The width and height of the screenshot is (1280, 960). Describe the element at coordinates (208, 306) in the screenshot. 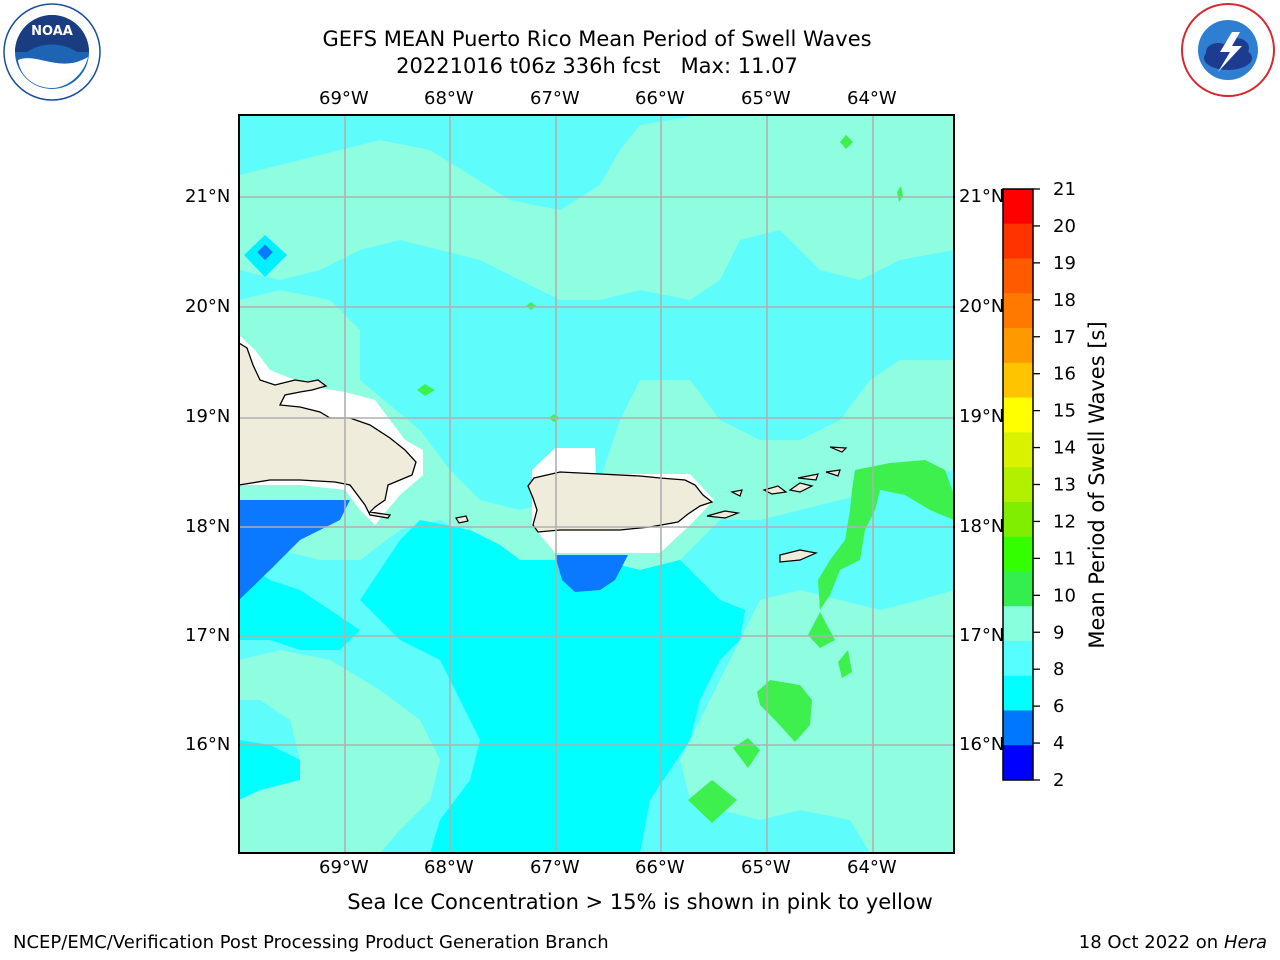

I see `lat-label-left: 20°N` at that location.